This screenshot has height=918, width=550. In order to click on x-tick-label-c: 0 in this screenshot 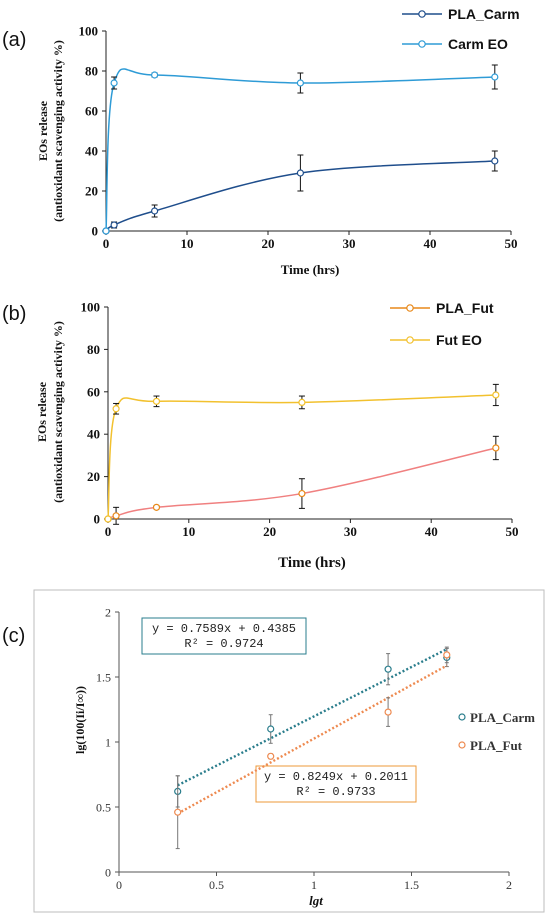, I will do `click(119, 885)`.